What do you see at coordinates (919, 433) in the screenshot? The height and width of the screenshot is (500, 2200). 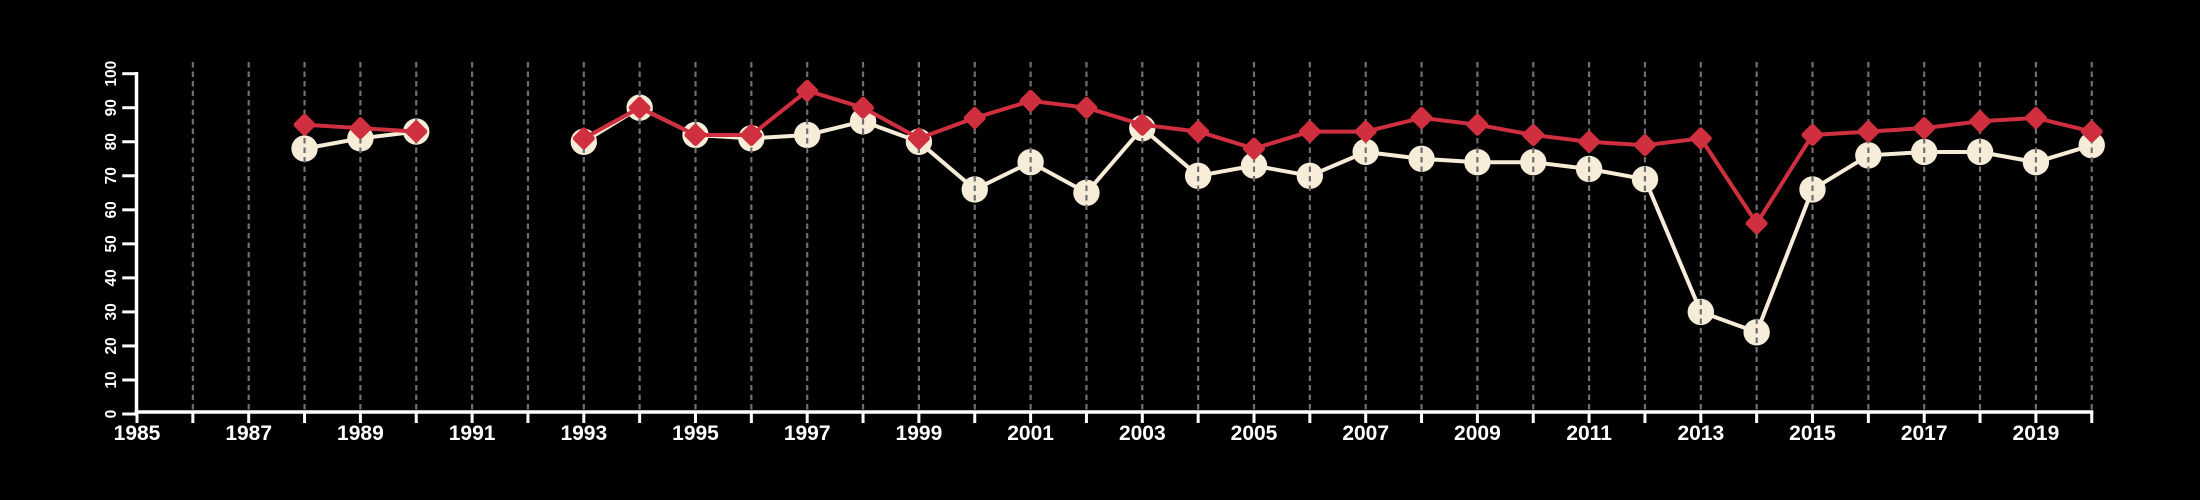 I see `x-tick-label: 1999` at bounding box center [919, 433].